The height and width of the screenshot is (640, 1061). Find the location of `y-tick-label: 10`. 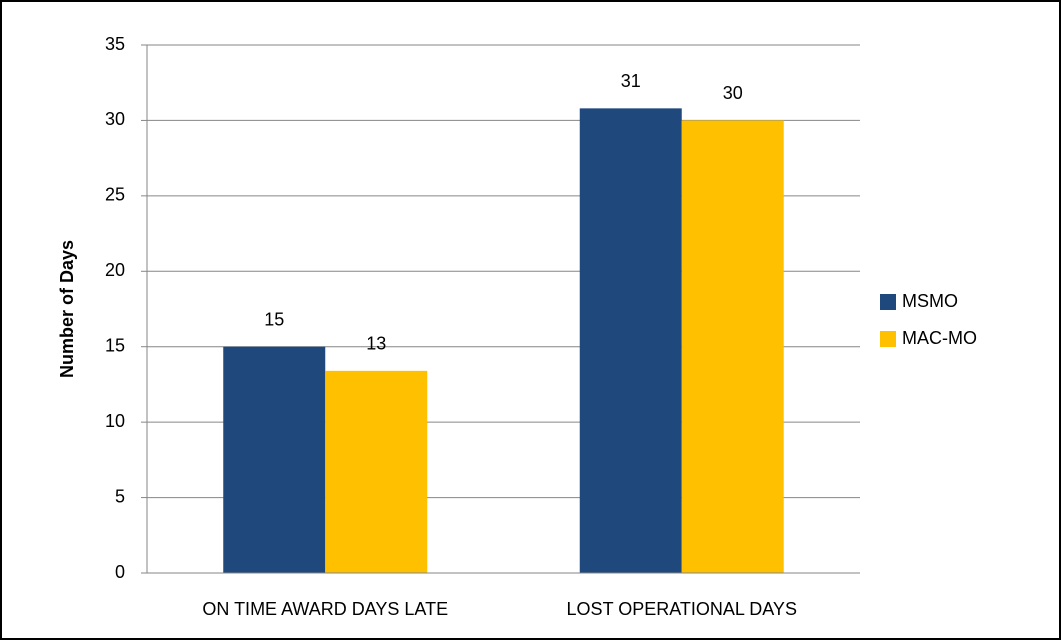

y-tick-label: 10 is located at coordinates (115, 421).